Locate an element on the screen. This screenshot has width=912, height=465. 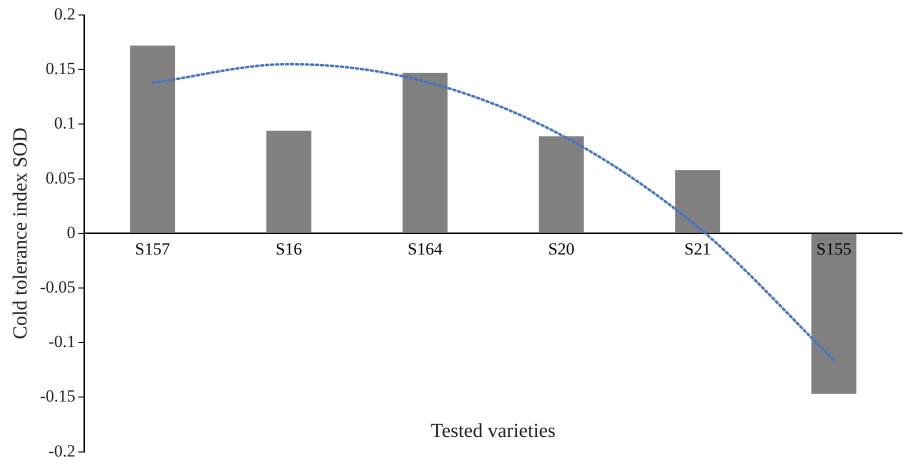
x-axis-title: Tested varieties is located at coordinates (493, 431).